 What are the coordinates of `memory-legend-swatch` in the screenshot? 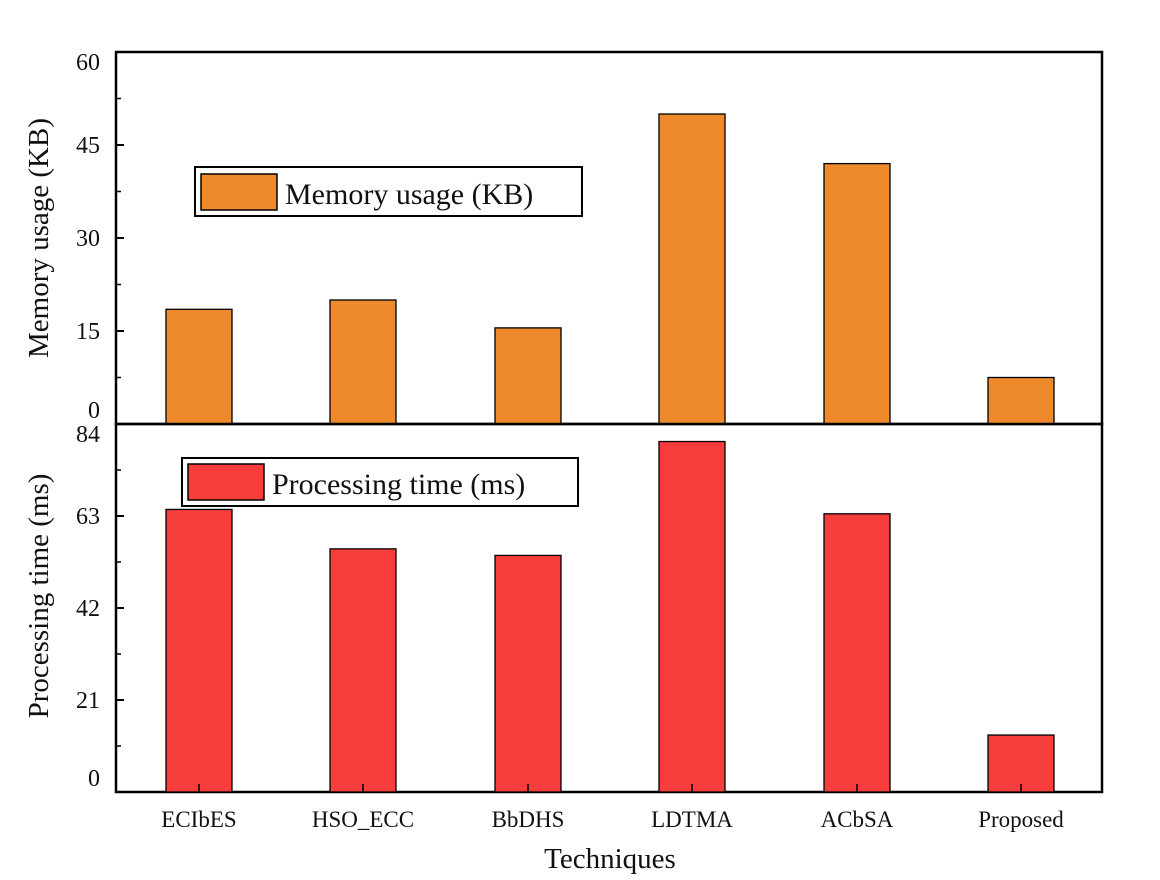 It's located at (239, 192).